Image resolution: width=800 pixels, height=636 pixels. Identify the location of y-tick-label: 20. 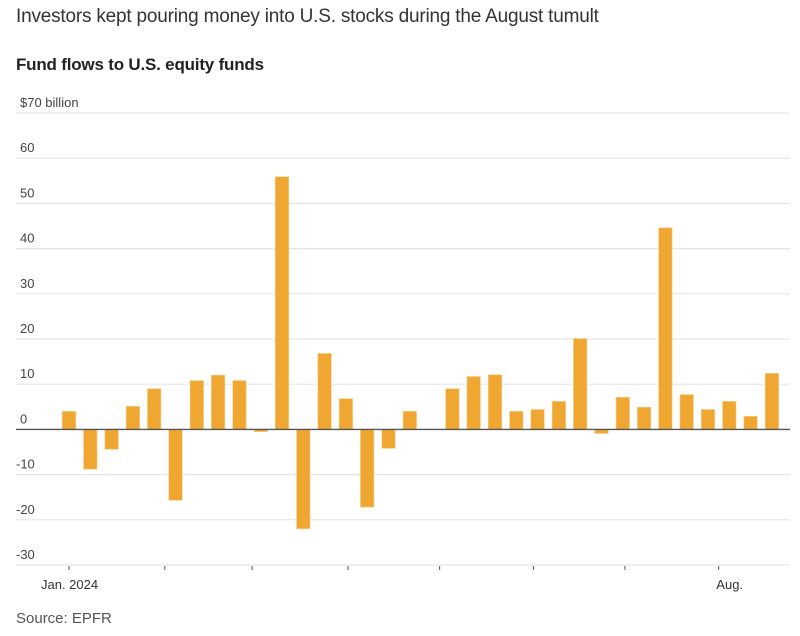
(27, 328).